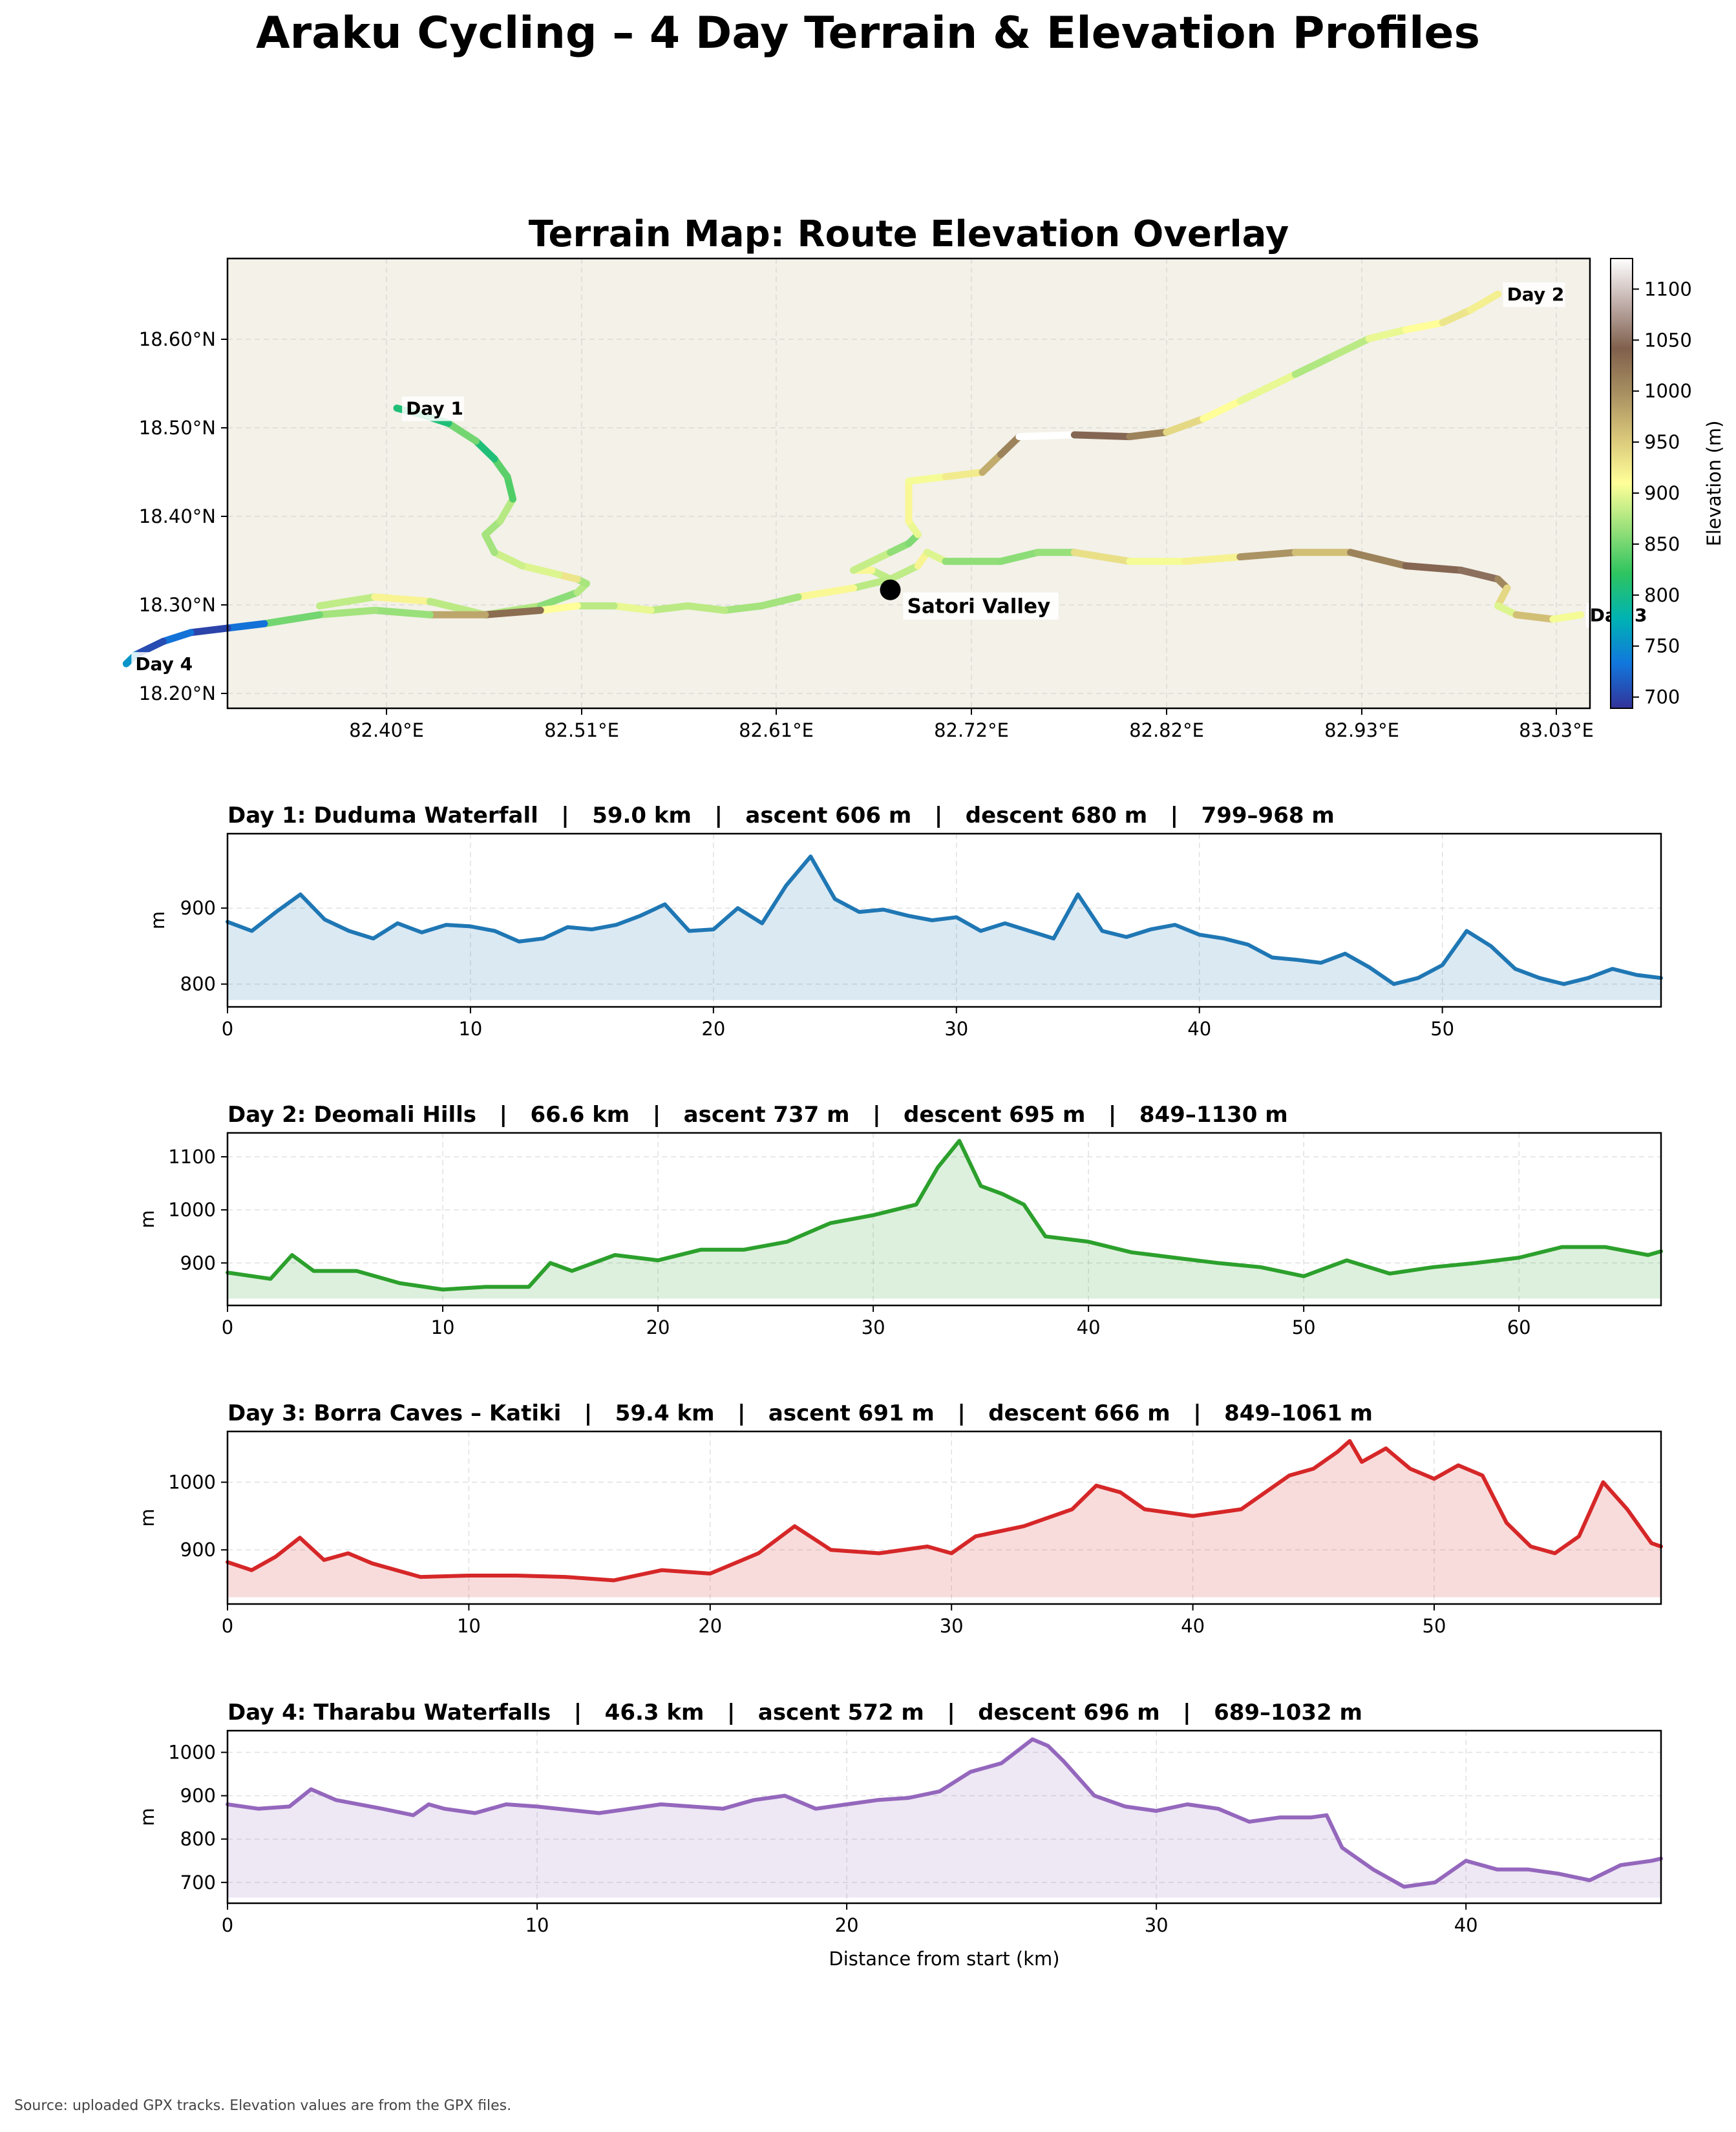 The width and height of the screenshot is (1736, 2132). What do you see at coordinates (177, 428) in the screenshot?
I see `map-y-tick-label: 18.50°N` at bounding box center [177, 428].